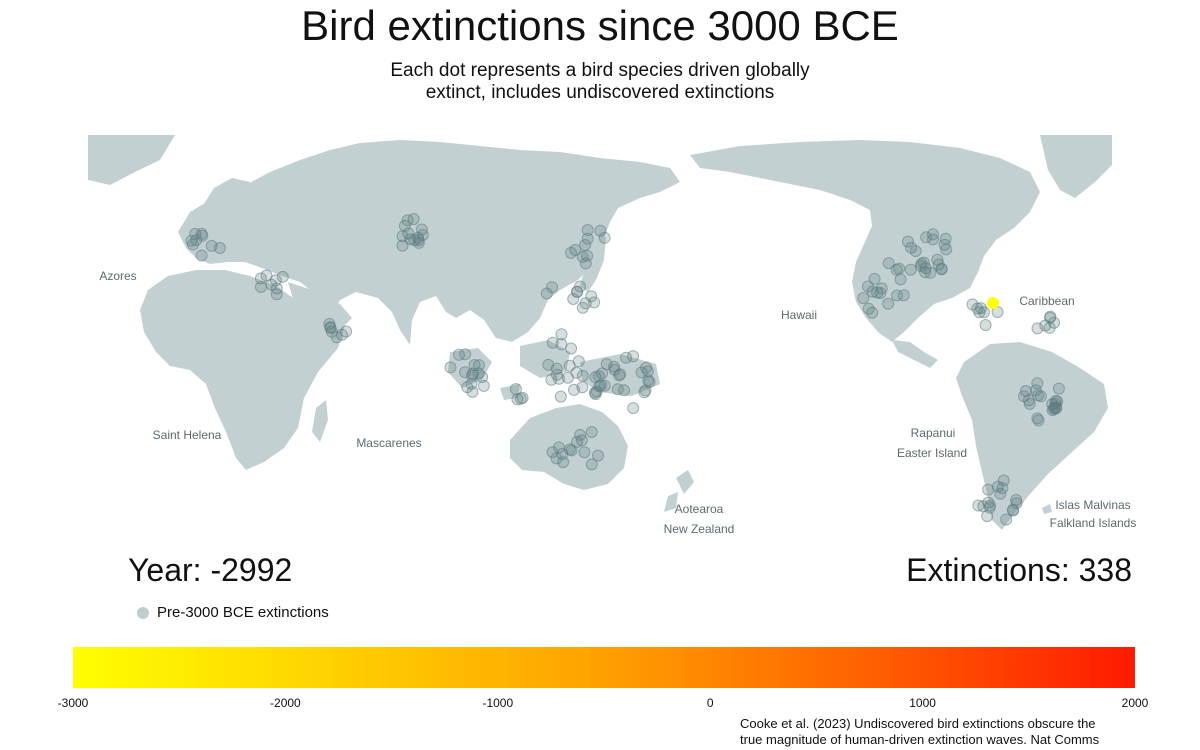  I want to click on legend-label: Pre-3000 BCE extinctions, so click(243, 612).